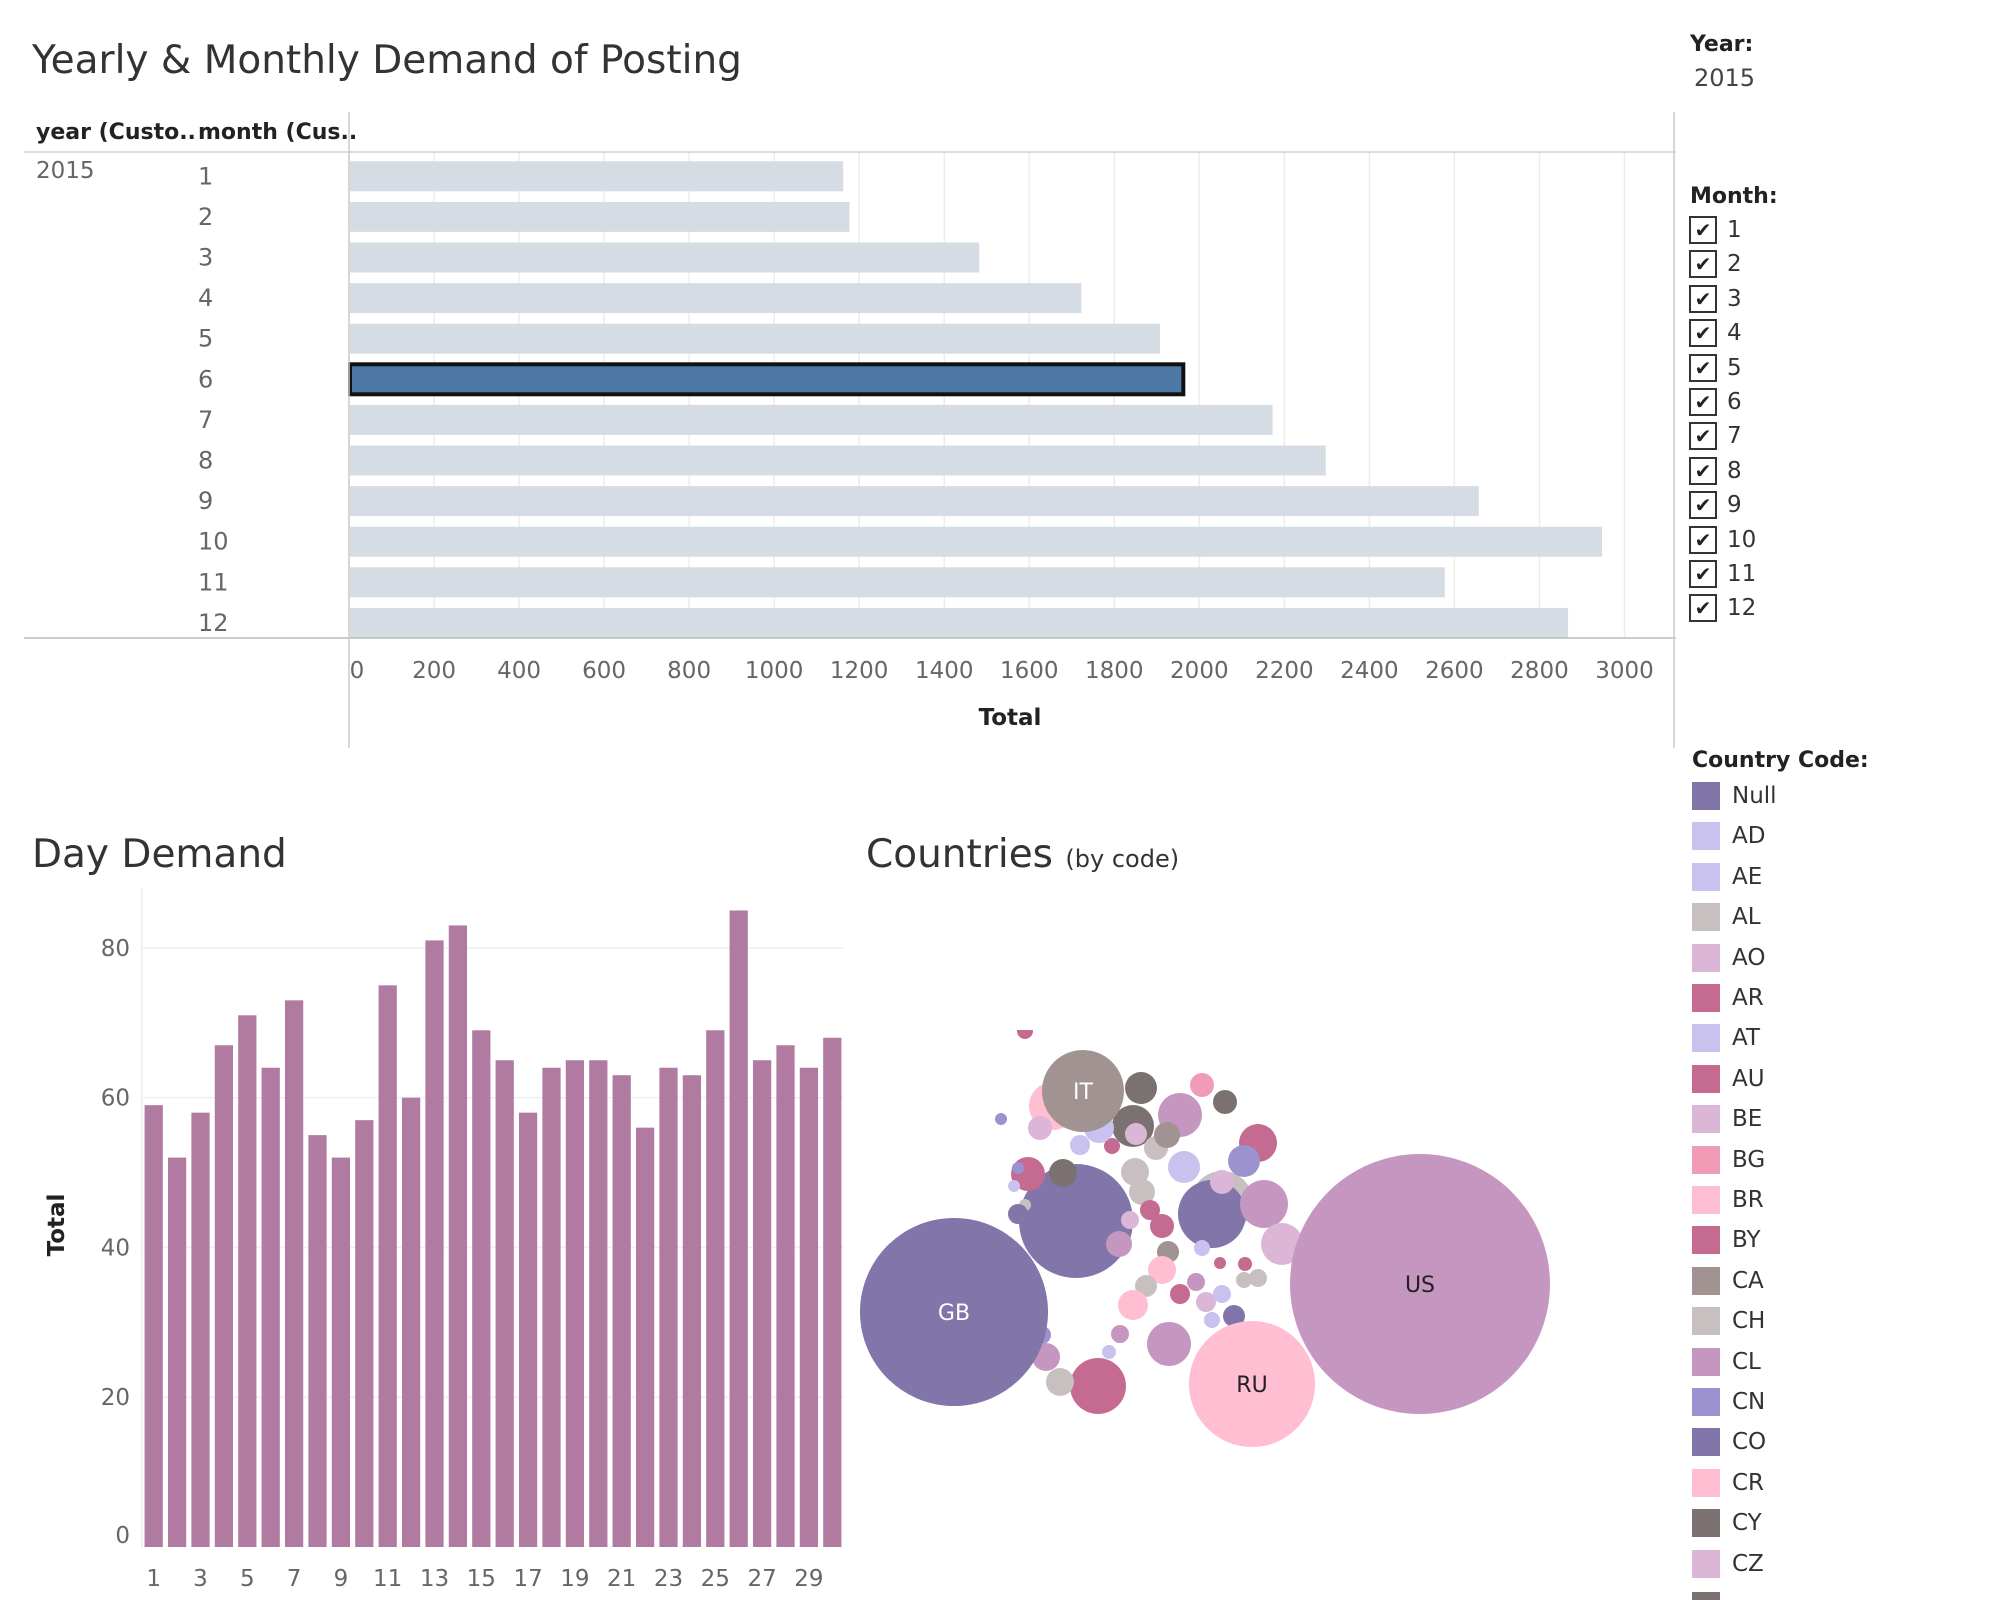 The height and width of the screenshot is (1600, 2000). Describe the element at coordinates (116, 132) in the screenshot. I see `year-column-header: year (Custo..` at that location.